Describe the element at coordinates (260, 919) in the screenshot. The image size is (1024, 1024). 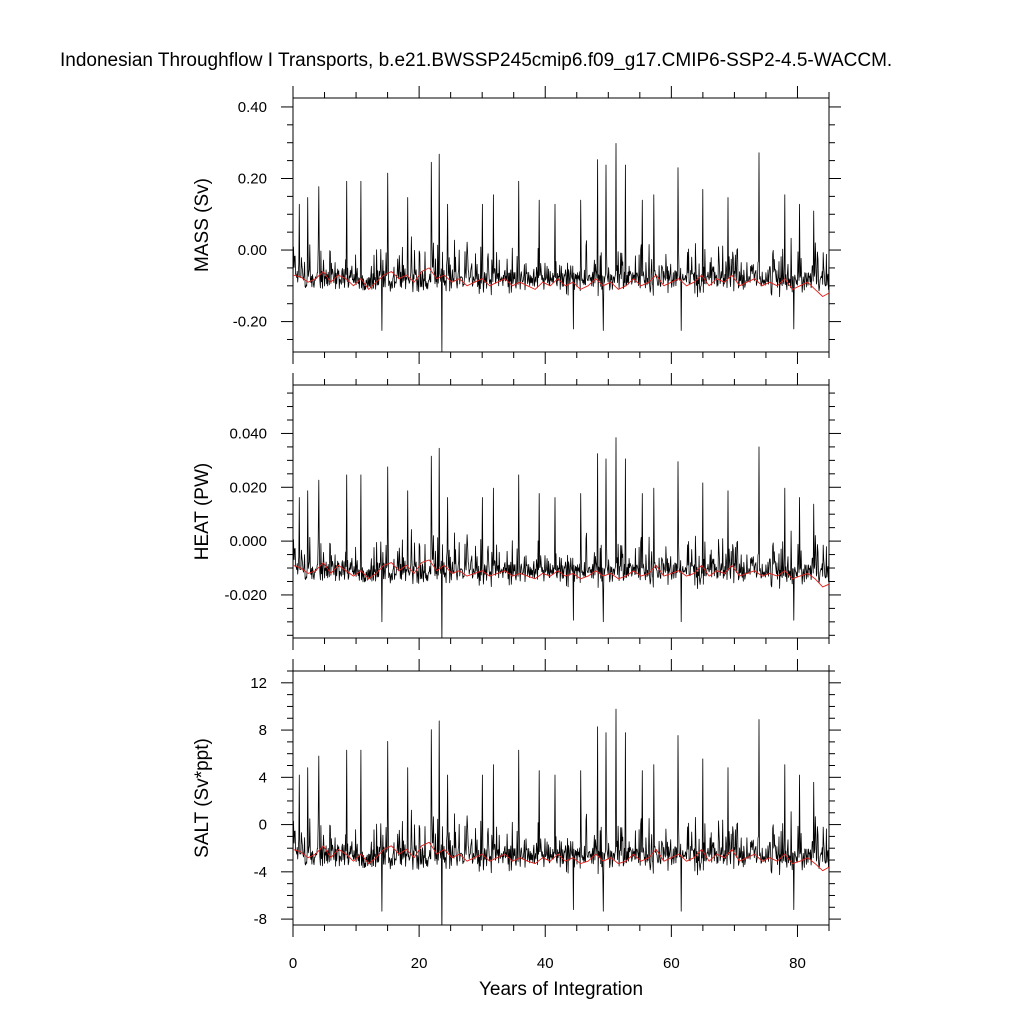
I see `y-tick-label: -8` at that location.